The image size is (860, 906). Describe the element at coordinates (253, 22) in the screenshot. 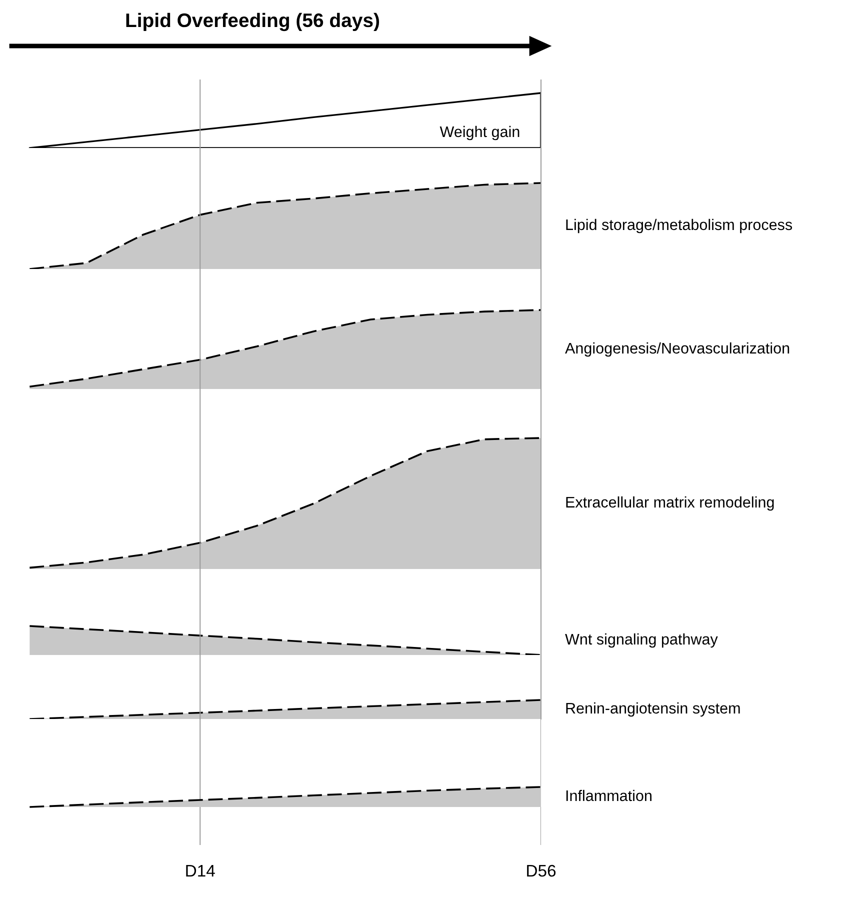

I see `chart-title: Lipid Overfeeding (56 days)` at that location.